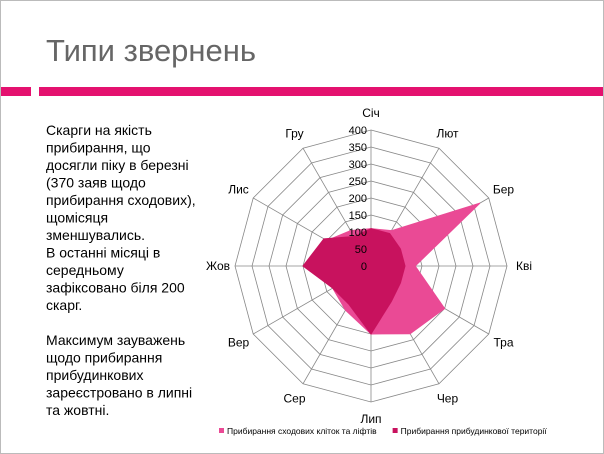  I want to click on body-text: (370 заяв щодо, so click(96, 183).